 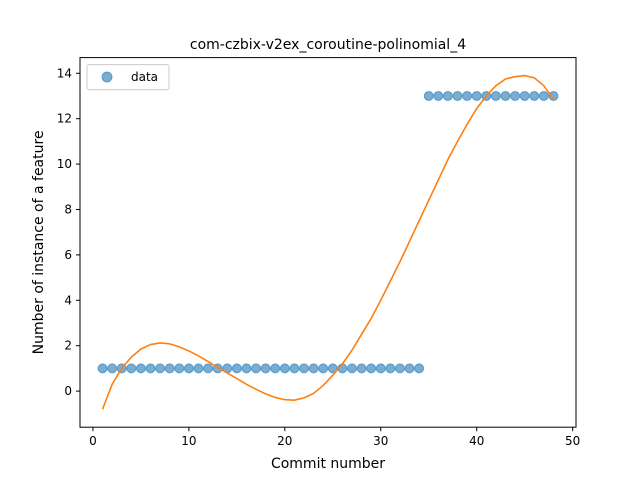 What do you see at coordinates (68, 300) in the screenshot?
I see `y-tick-label: 4` at bounding box center [68, 300].